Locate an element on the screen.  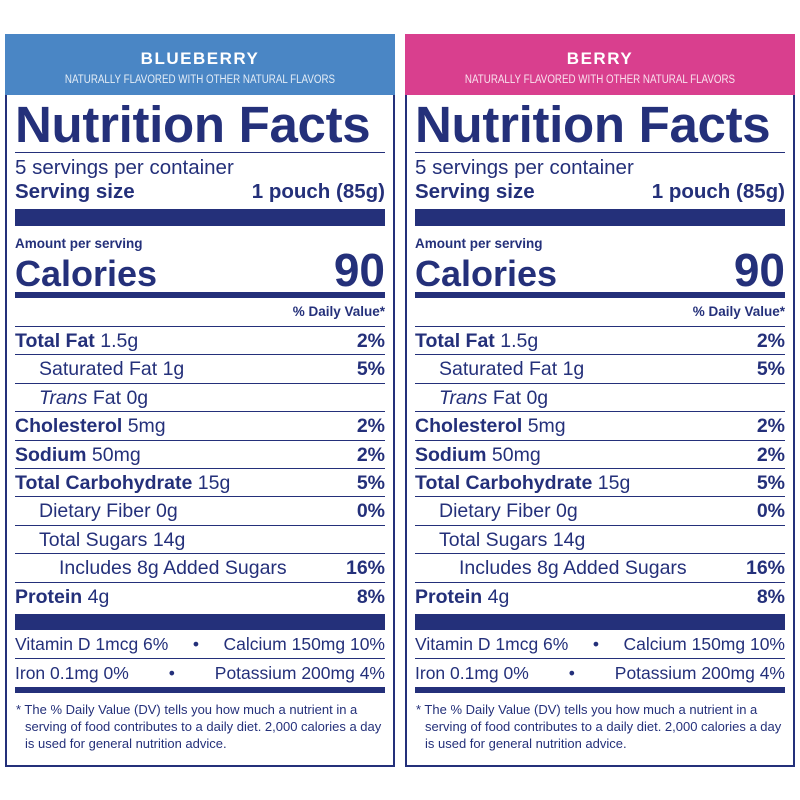
calories-row: Calories 90 is located at coordinates (600, 270).